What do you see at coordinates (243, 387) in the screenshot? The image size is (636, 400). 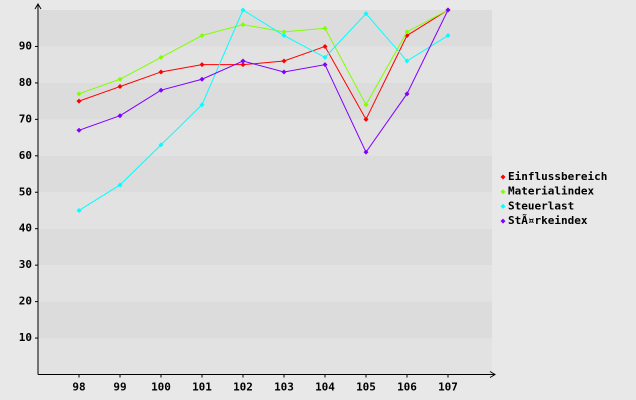 I see `x-tick-label: 102` at bounding box center [243, 387].